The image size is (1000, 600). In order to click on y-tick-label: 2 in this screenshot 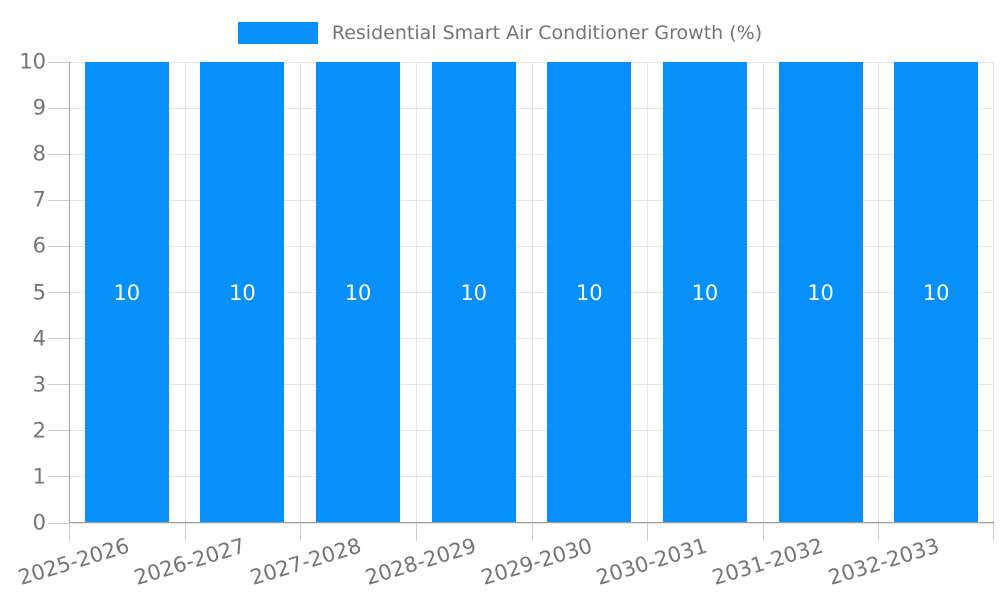, I will do `click(39, 430)`.